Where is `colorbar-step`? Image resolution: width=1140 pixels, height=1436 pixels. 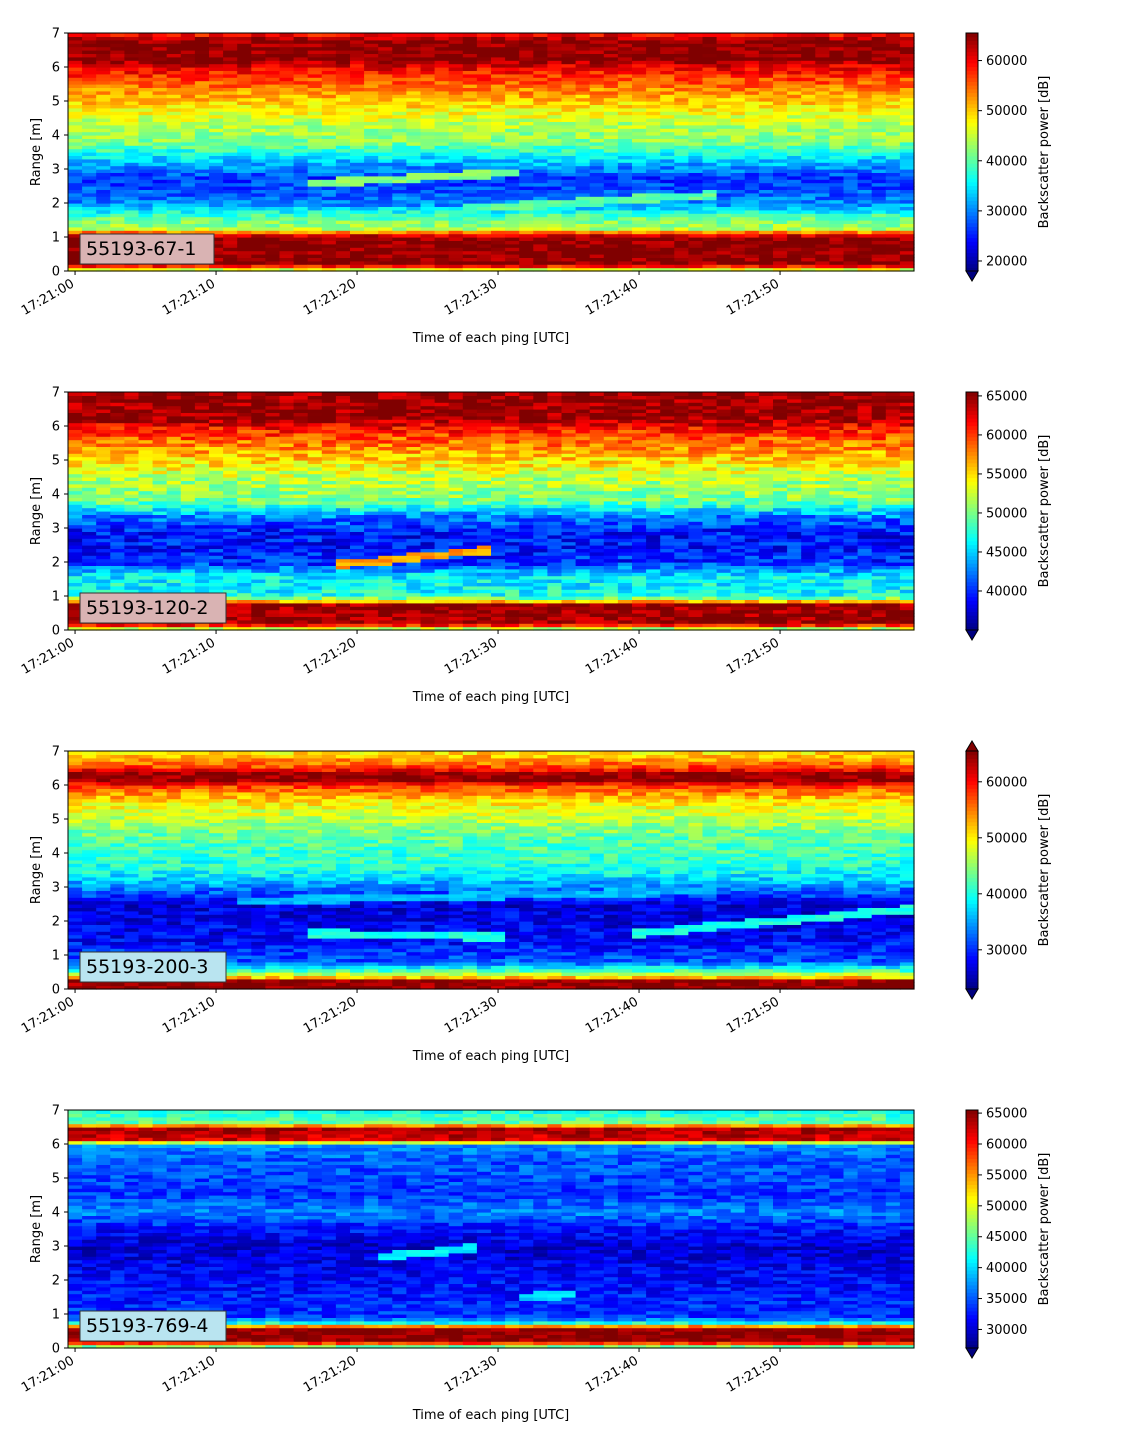 colorbar-step is located at coordinates (972, 239).